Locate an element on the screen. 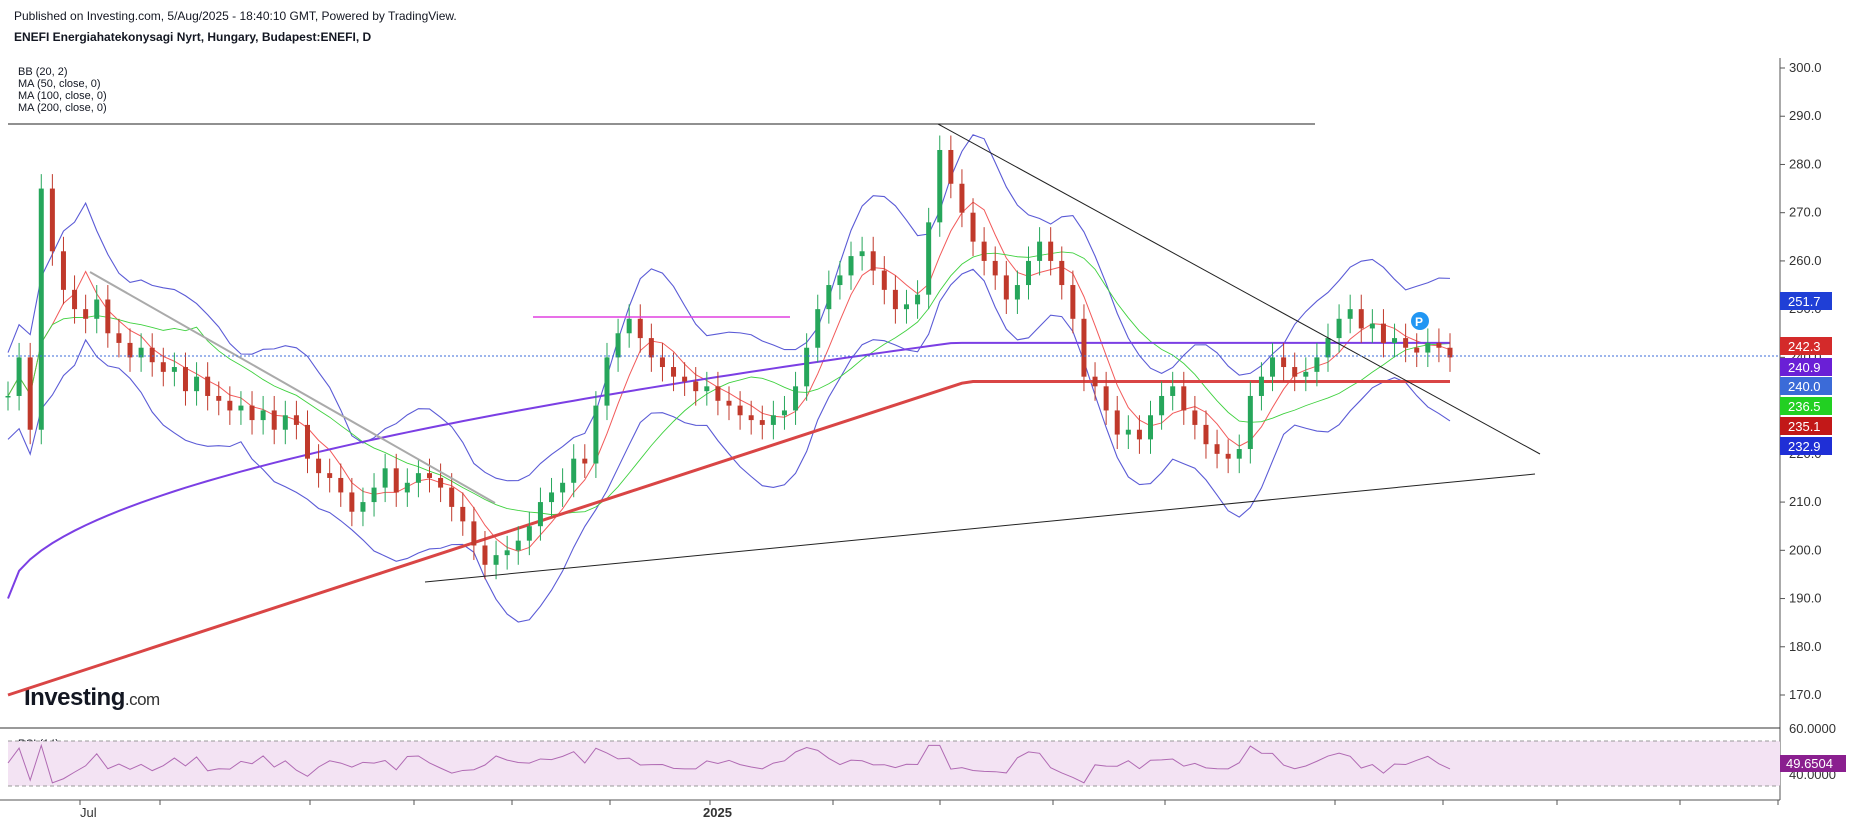 The image size is (1854, 819). y-tick-label: 210.0 is located at coordinates (1805, 501).